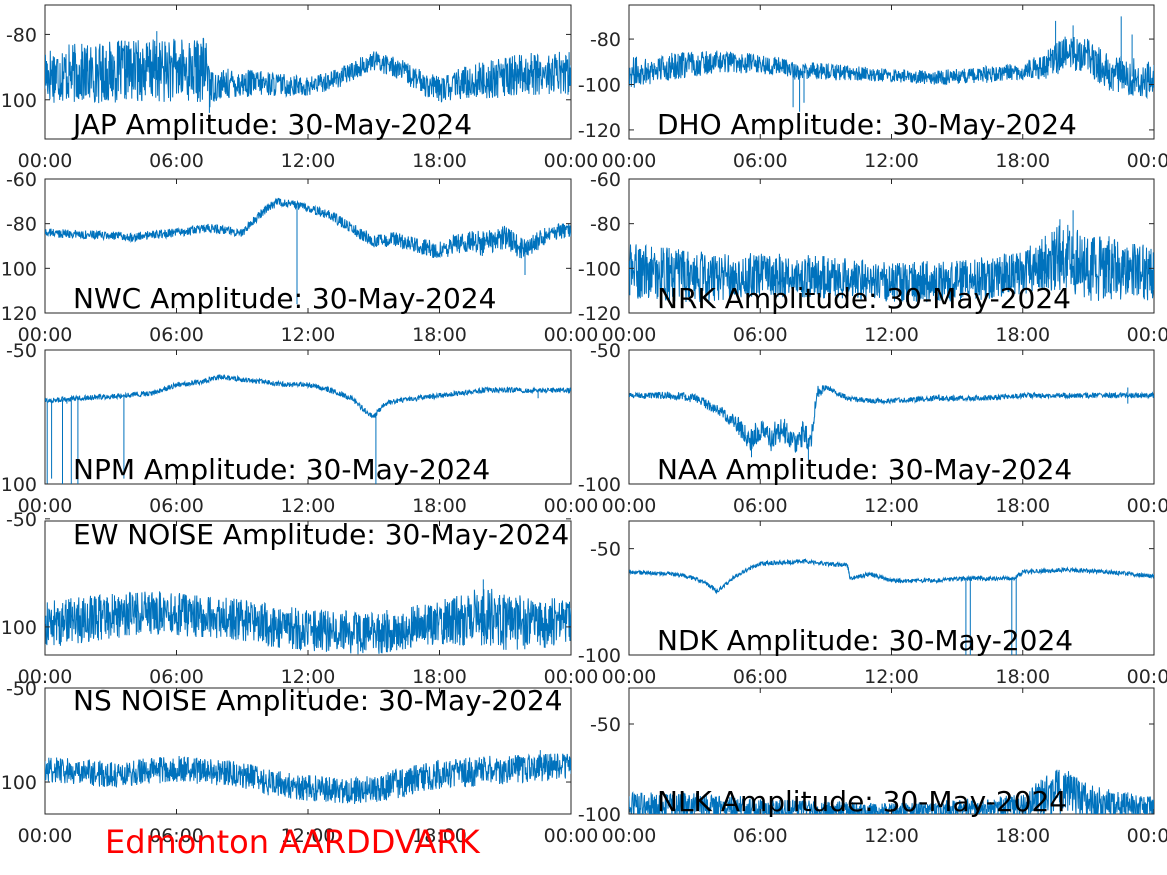  What do you see at coordinates (281, 469) in the screenshot?
I see `panel-title: NPM Amplitude: 30-May-2024` at bounding box center [281, 469].